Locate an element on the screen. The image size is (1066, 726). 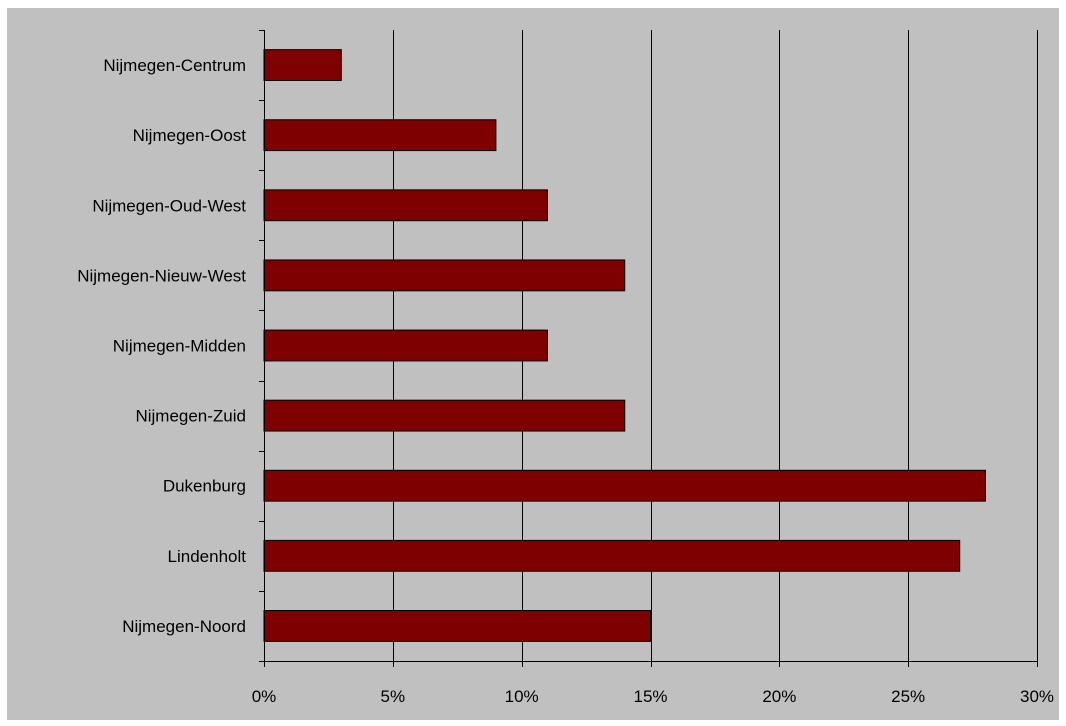
bar-dukenburg is located at coordinates (624, 485).